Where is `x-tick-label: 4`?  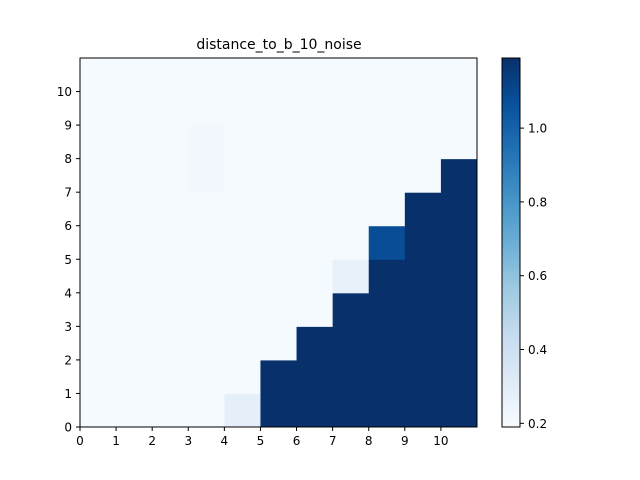
x-tick-label: 4 is located at coordinates (225, 441).